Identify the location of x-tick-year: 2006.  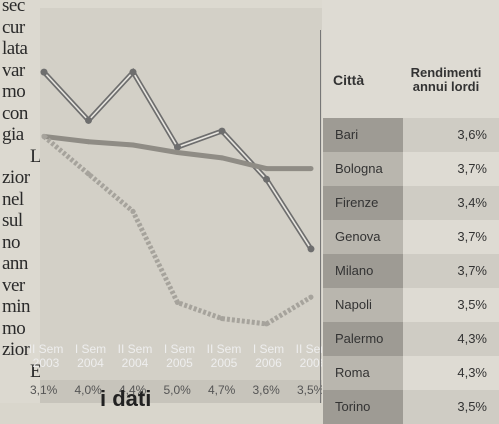
(313, 363).